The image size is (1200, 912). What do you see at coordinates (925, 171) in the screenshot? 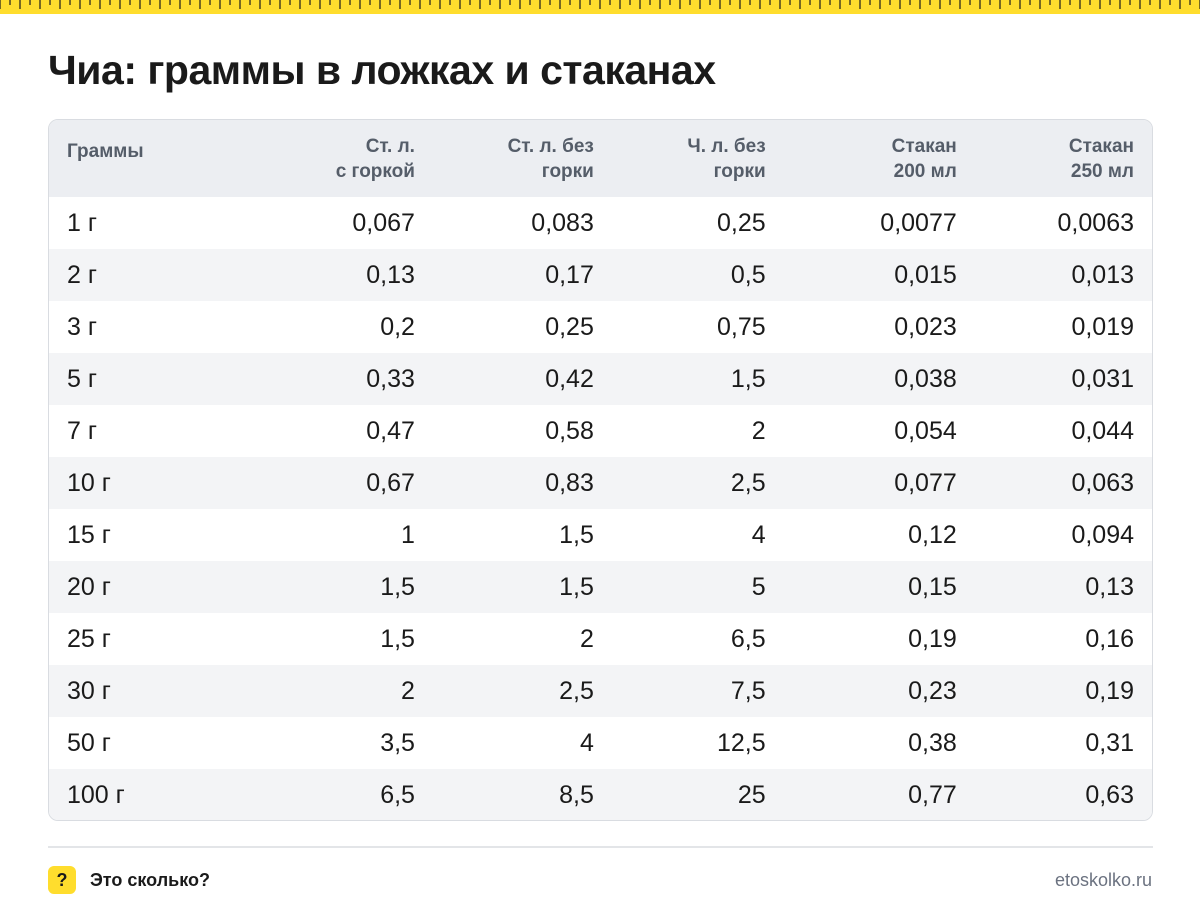
I see `column-header-line: 200 мл` at bounding box center [925, 171].